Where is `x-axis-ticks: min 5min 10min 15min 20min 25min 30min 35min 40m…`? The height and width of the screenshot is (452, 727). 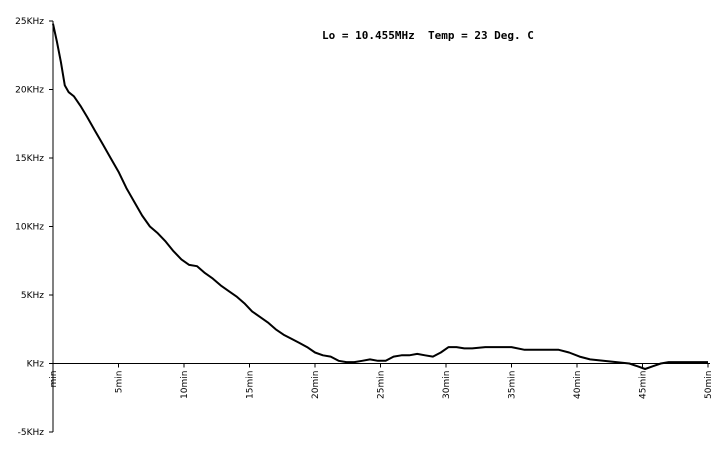 x-axis-ticks: min 5min 10min 15min 20min 25min 30min 35min 40m… is located at coordinates (381, 381).